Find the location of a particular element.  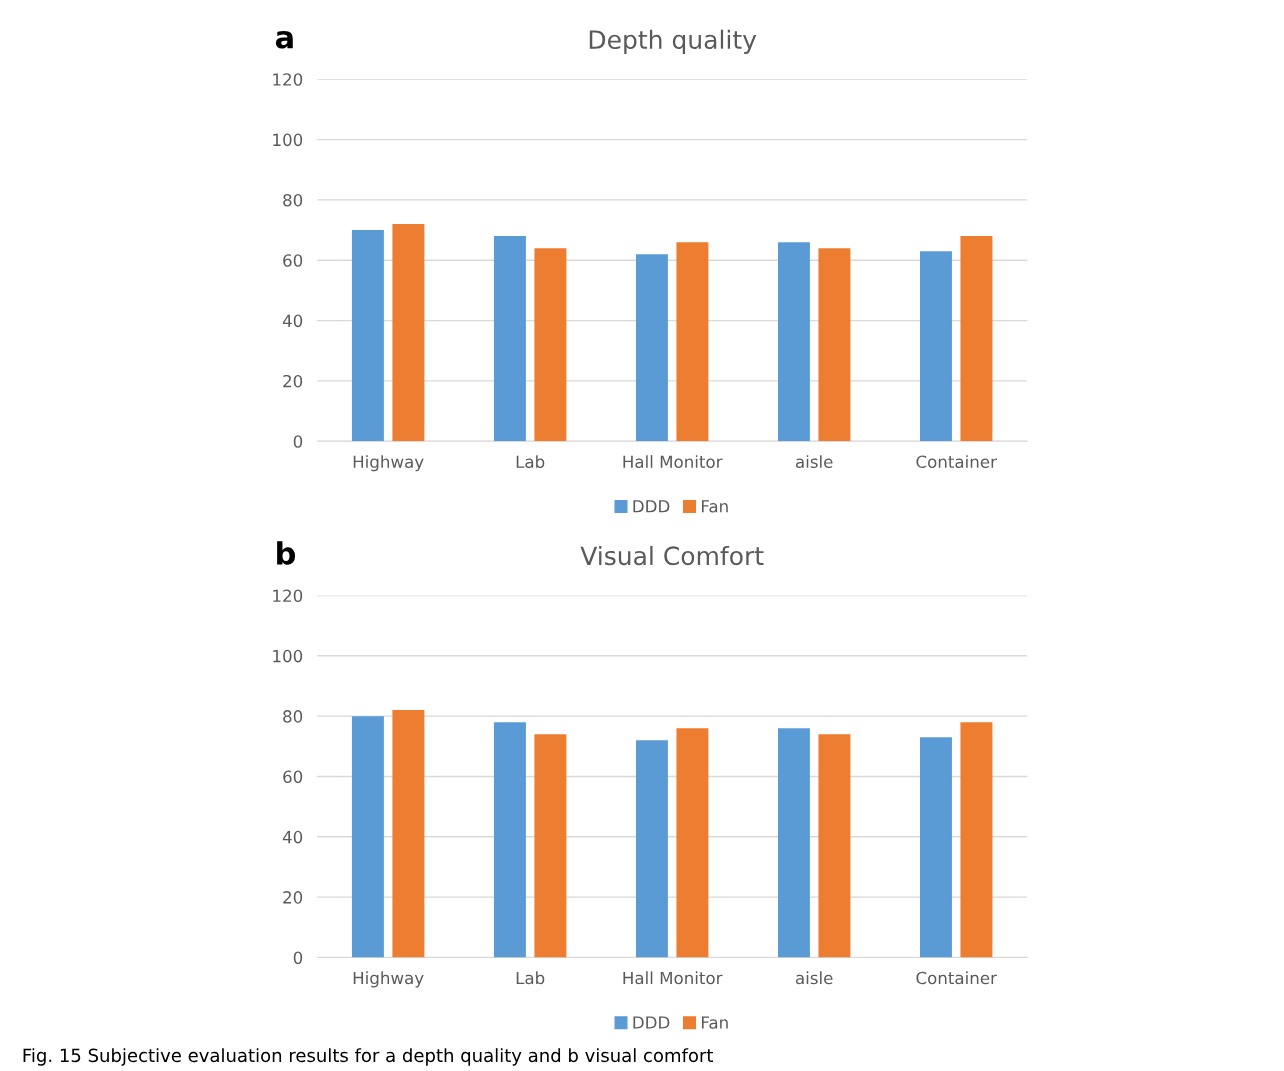

caption: Fig. 15 Subjective evaluation results for a depth quality and b visual comfort is located at coordinates (368, 1057).